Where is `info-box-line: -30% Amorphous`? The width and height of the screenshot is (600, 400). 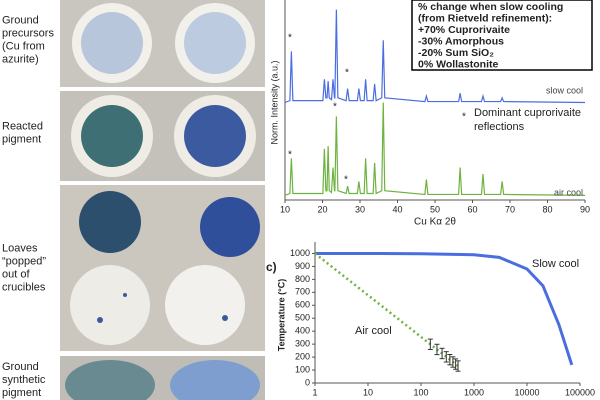 info-box-line: -30% Amorphous is located at coordinates (461, 41).